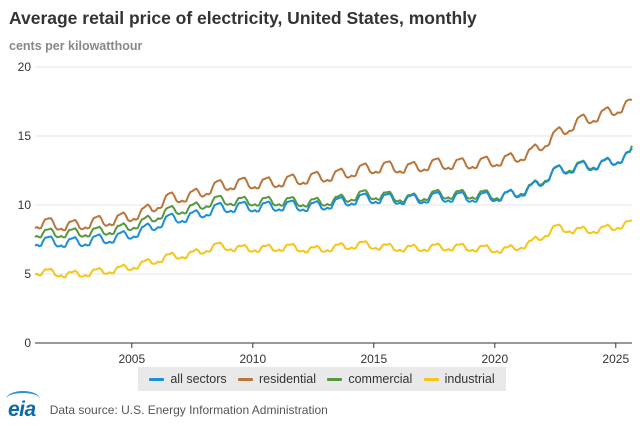 This screenshot has height=426, width=640. I want to click on x-tick-label: 2020, so click(494, 359).